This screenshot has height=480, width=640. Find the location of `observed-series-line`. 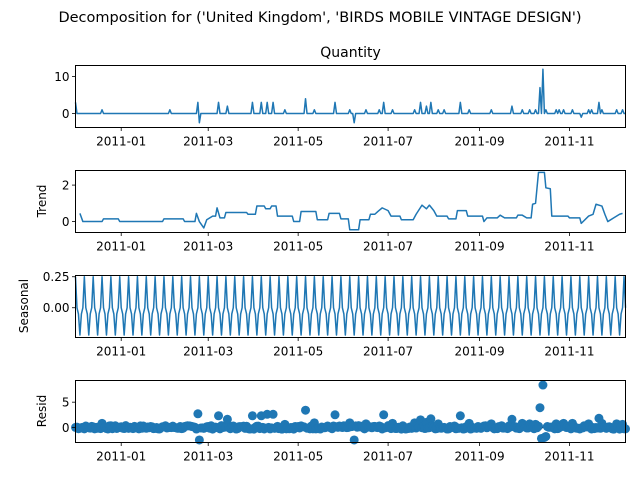

observed-series-line is located at coordinates (350, 96).